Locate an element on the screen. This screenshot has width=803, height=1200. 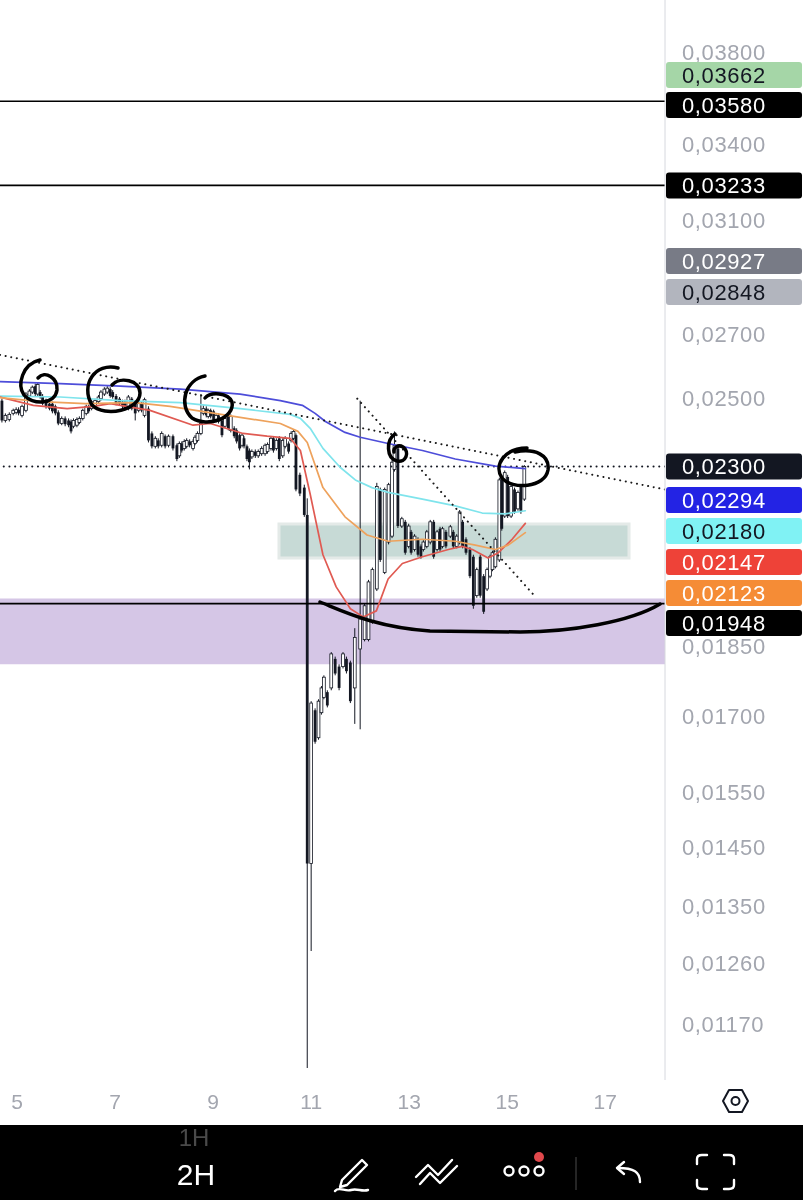
x-tick-label: 7 is located at coordinates (115, 1101).